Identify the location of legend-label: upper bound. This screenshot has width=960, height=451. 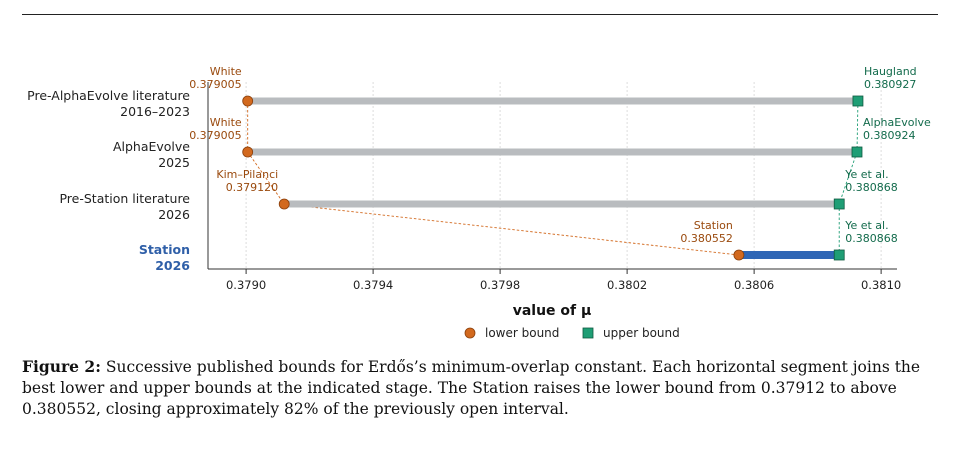
(641, 333).